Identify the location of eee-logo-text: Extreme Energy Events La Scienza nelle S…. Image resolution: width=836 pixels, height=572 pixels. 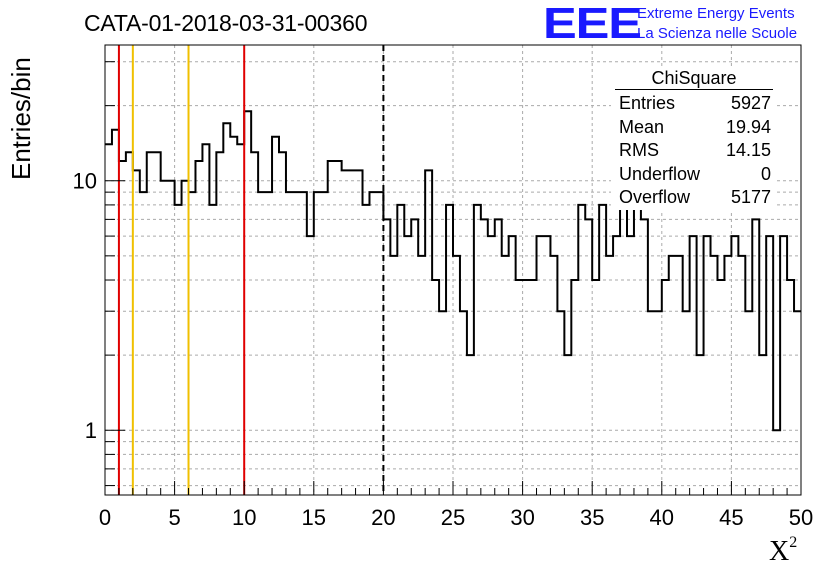
(717, 24).